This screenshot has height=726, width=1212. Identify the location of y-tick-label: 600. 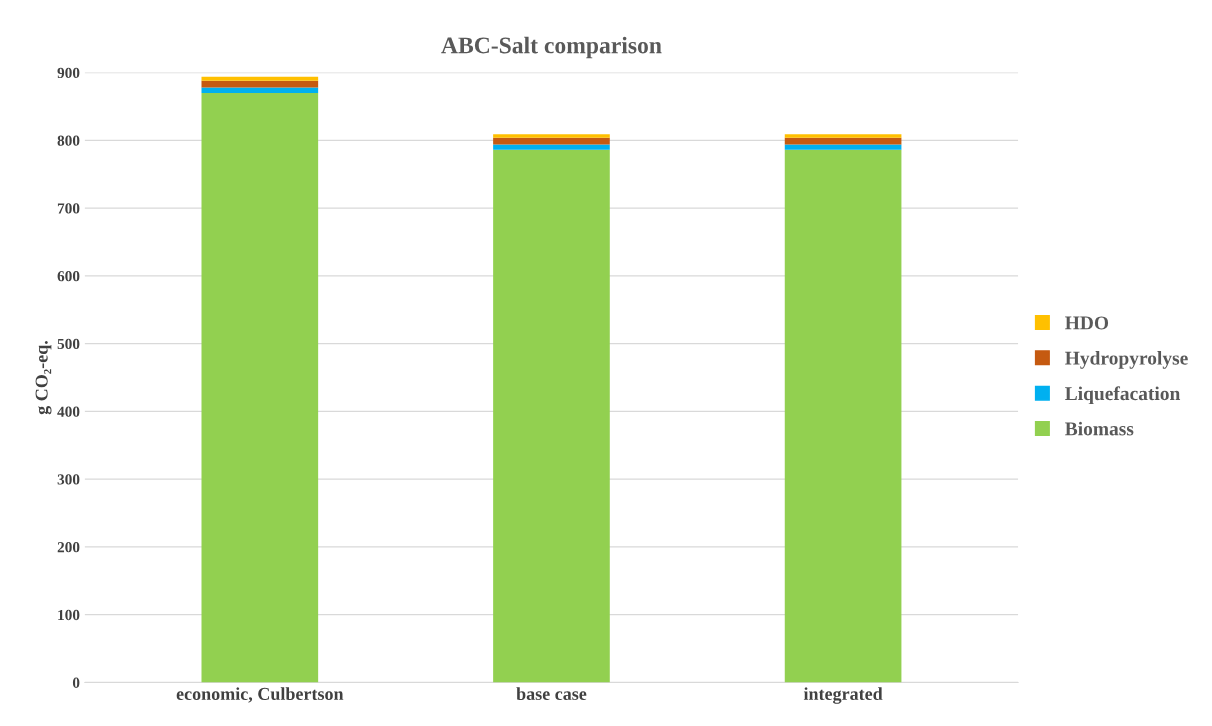
(68, 276).